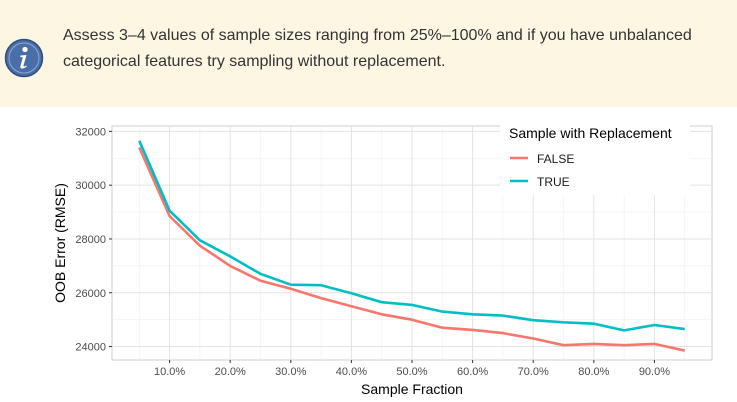  Describe the element at coordinates (90, 132) in the screenshot. I see `y-tick-label: 32000` at that location.